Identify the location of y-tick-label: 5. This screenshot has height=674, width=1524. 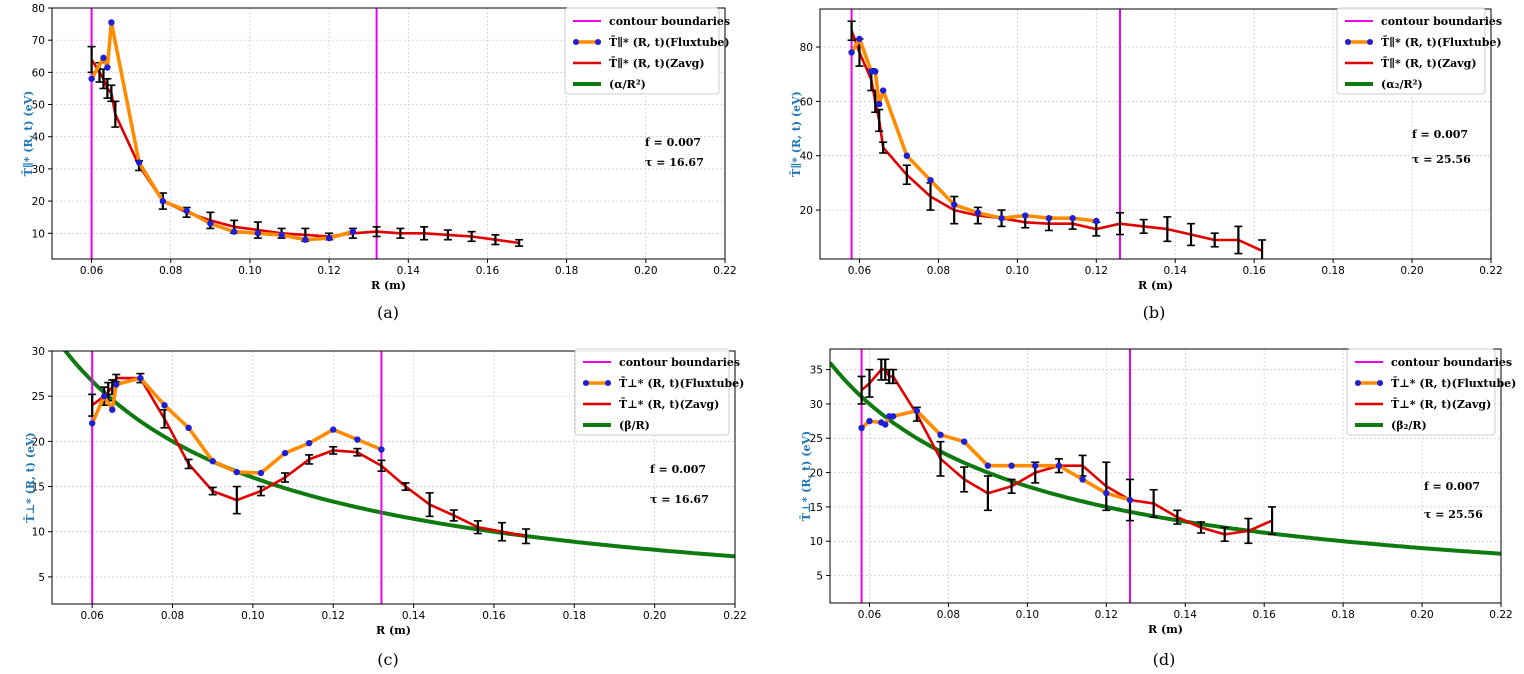
(819, 577).